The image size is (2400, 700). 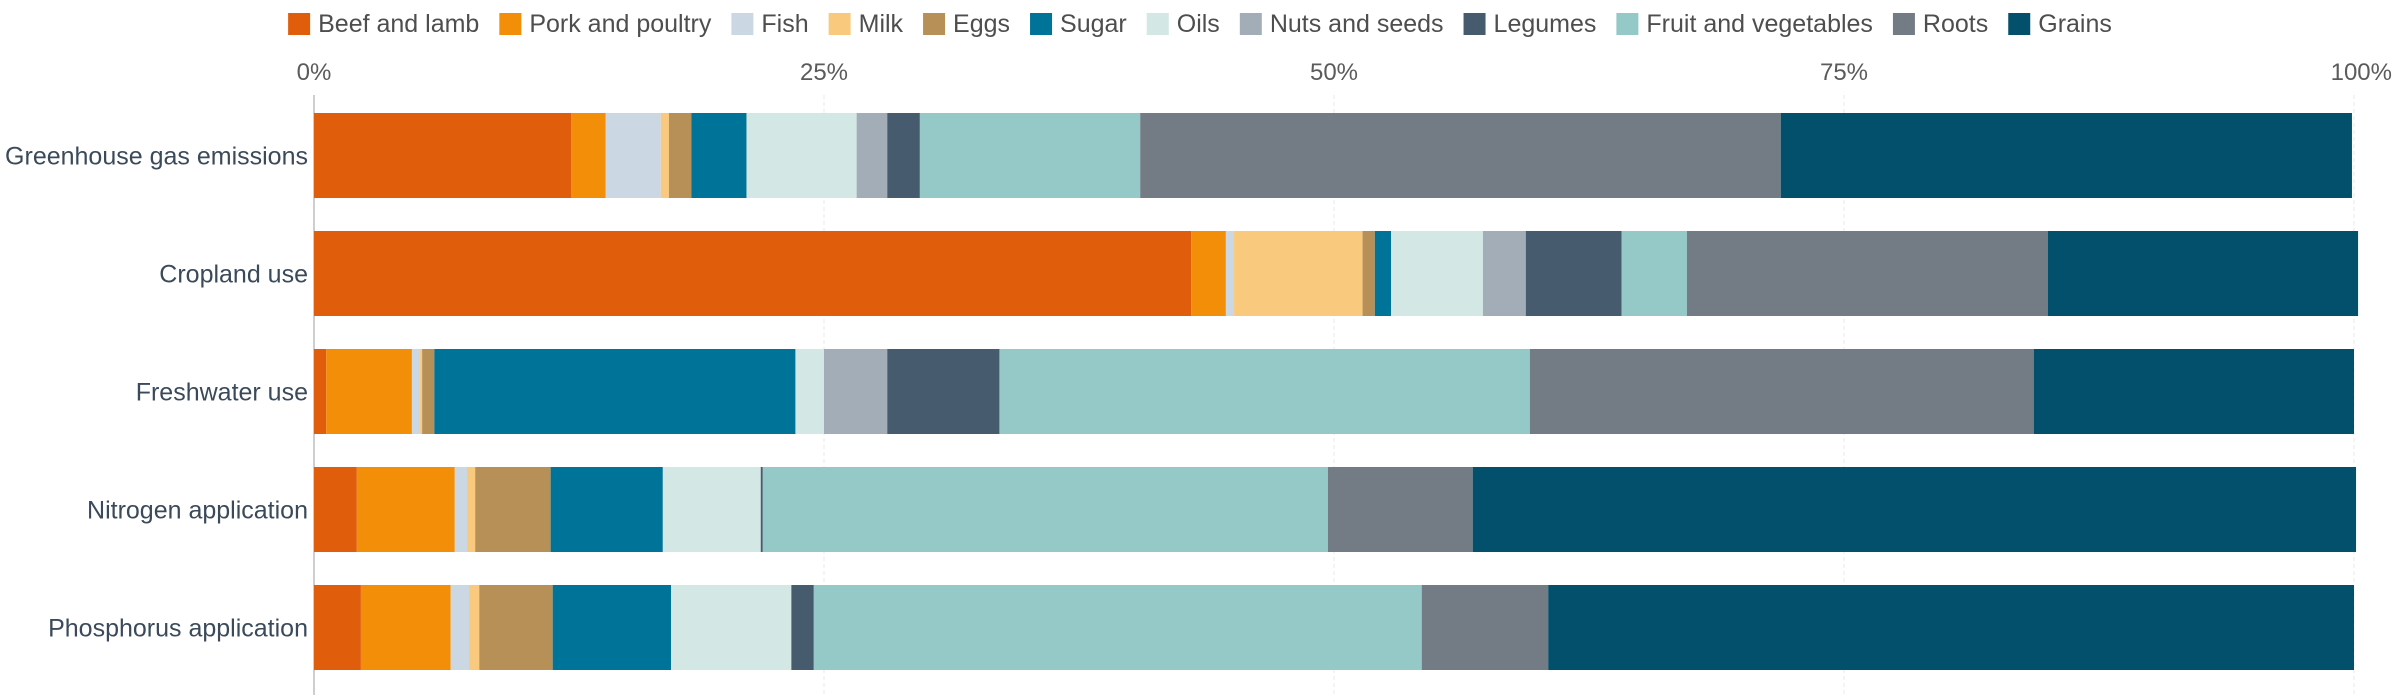 I want to click on bar-row-nitrogen-application, so click(x=1335, y=509).